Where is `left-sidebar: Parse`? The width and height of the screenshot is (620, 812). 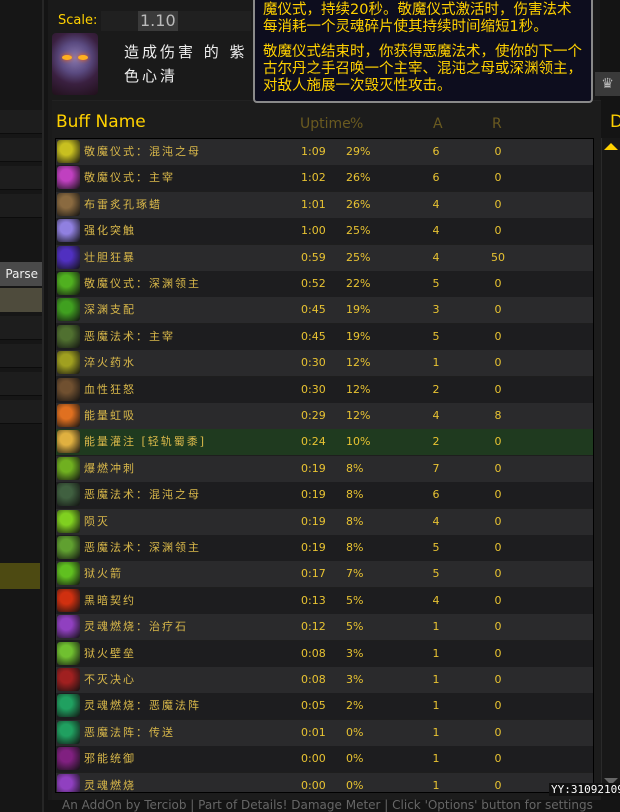
left-sidebar: Parse is located at coordinates (22, 406).